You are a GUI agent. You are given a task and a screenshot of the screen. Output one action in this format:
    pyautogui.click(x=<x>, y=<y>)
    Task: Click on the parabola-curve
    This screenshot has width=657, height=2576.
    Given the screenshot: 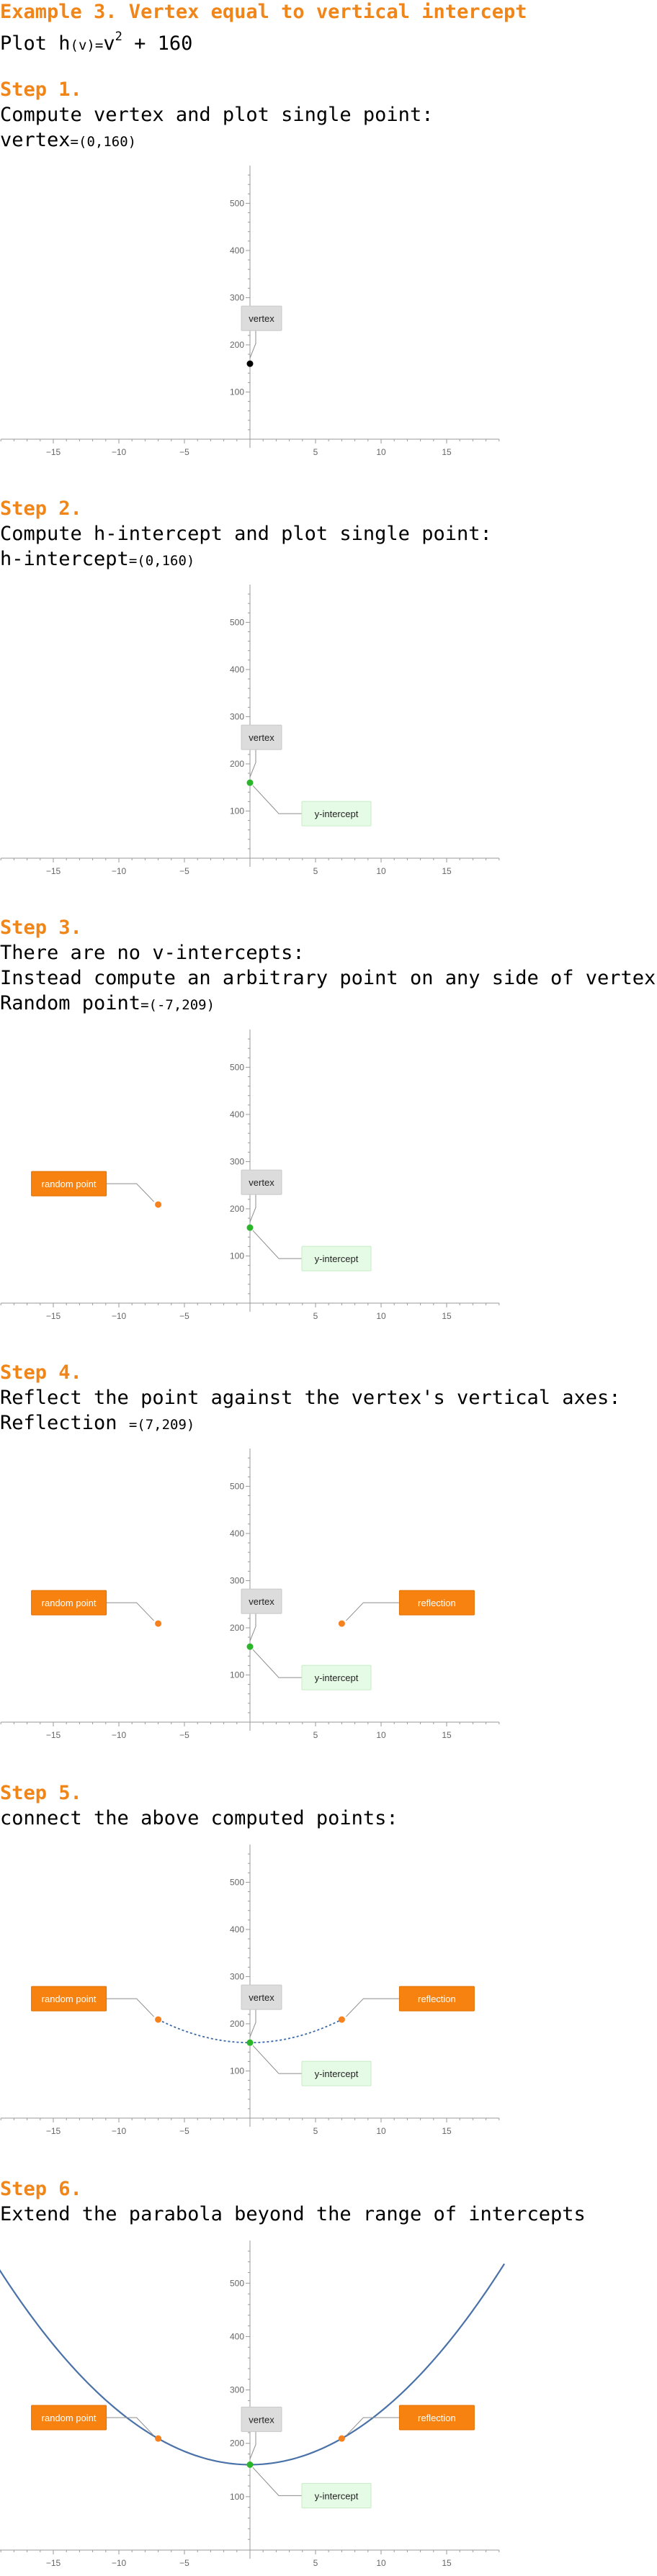 What is the action you would take?
    pyautogui.click(x=253, y=2364)
    